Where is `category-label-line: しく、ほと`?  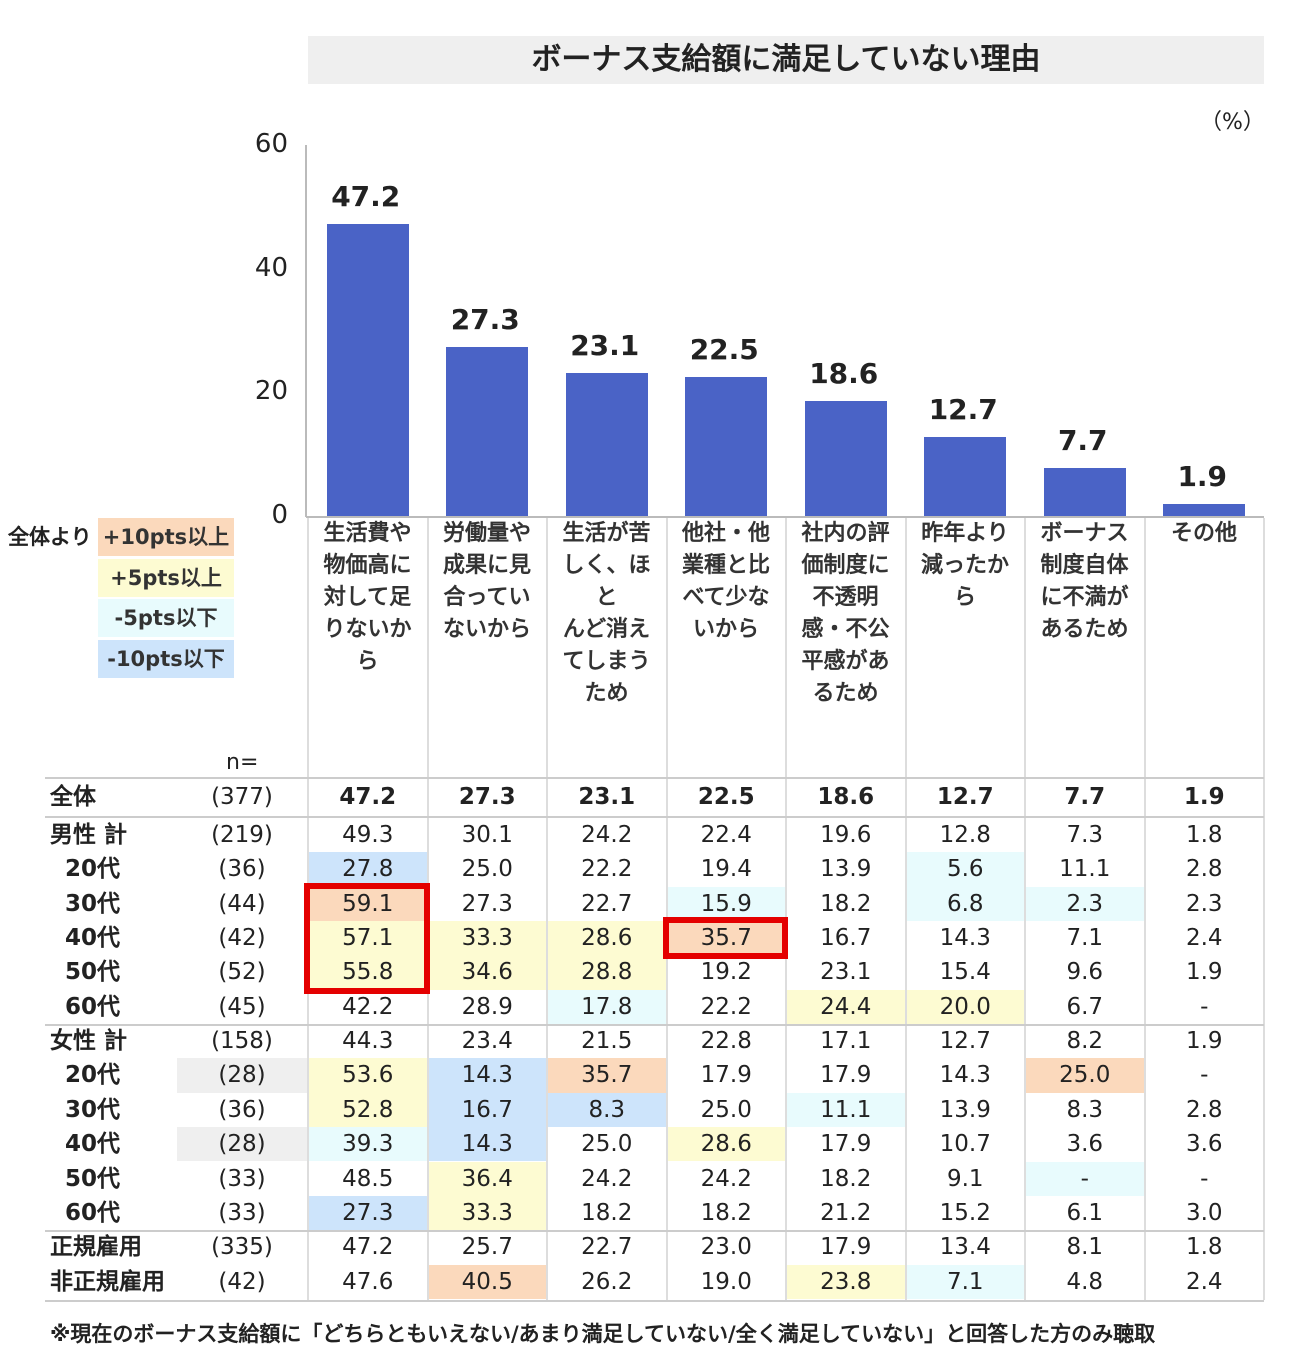
category-label-line: しく、ほと is located at coordinates (606, 581).